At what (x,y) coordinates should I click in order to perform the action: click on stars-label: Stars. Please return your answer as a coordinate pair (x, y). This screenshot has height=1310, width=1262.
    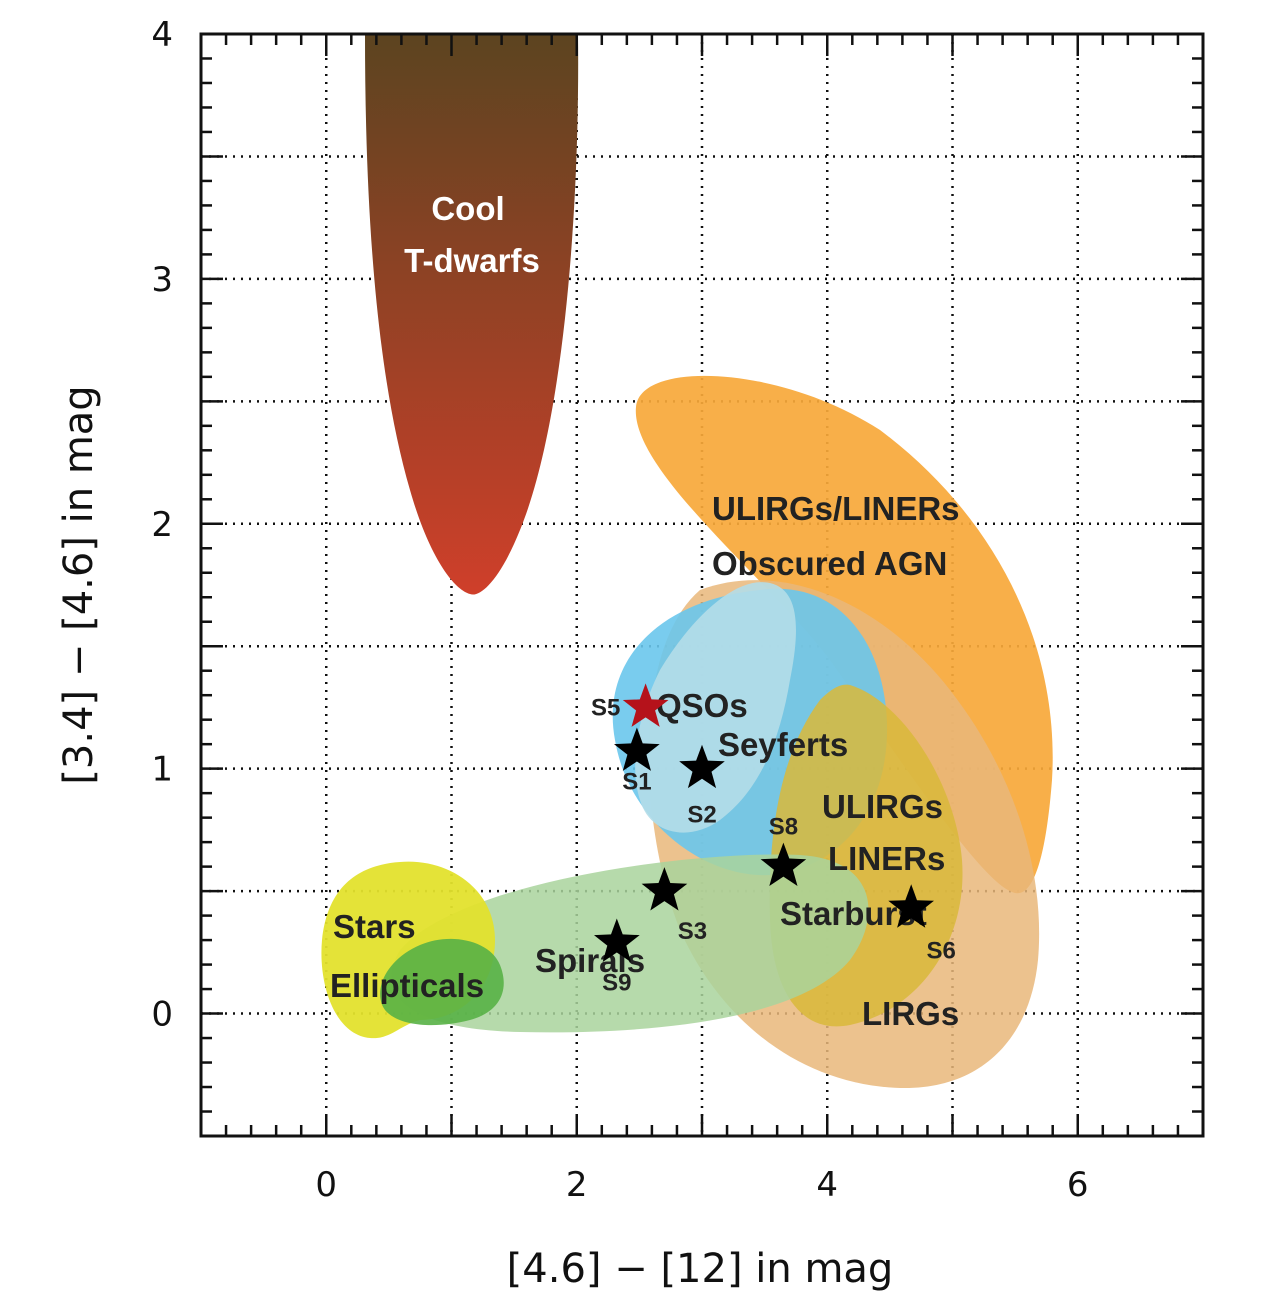
    Looking at the image, I should click on (374, 926).